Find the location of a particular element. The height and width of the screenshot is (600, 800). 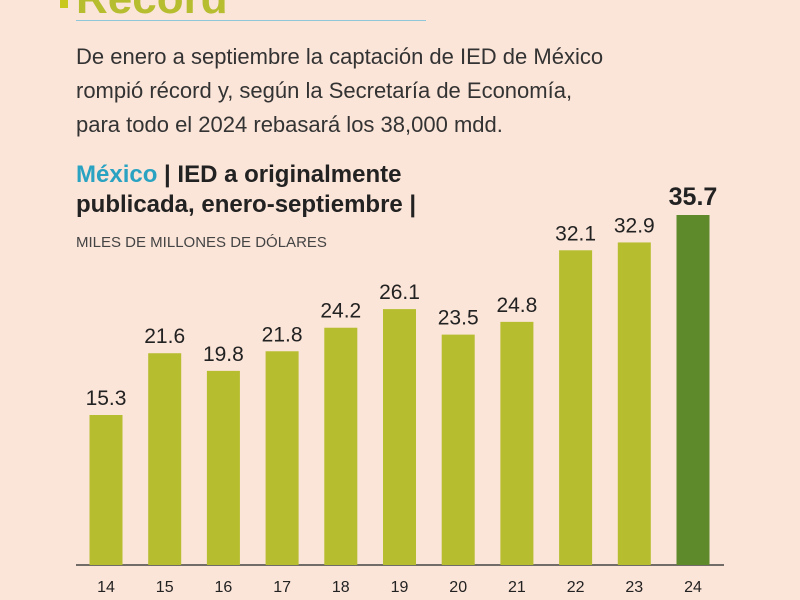

title-marker is located at coordinates (64, 4).